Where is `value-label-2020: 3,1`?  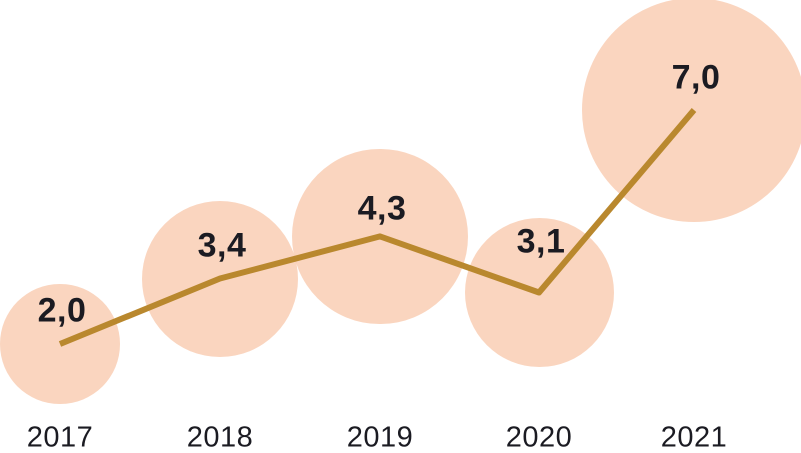 value-label-2020: 3,1 is located at coordinates (541, 241).